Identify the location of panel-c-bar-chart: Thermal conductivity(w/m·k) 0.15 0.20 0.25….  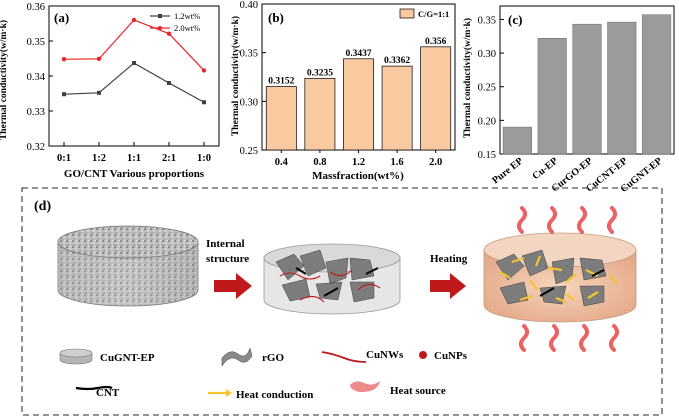
(568, 100).